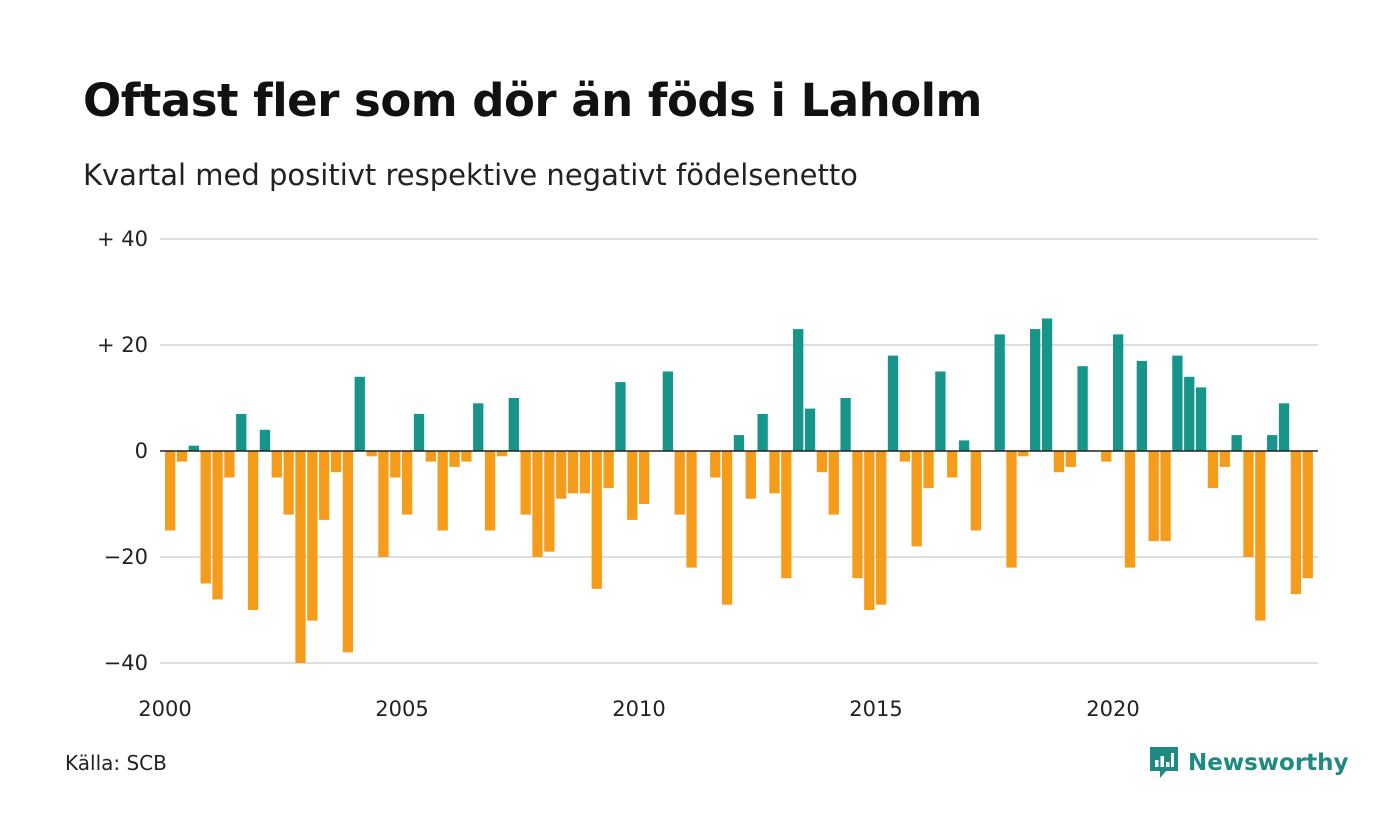 The width and height of the screenshot is (1400, 840). I want to click on bar-2009-k4, so click(632, 485).